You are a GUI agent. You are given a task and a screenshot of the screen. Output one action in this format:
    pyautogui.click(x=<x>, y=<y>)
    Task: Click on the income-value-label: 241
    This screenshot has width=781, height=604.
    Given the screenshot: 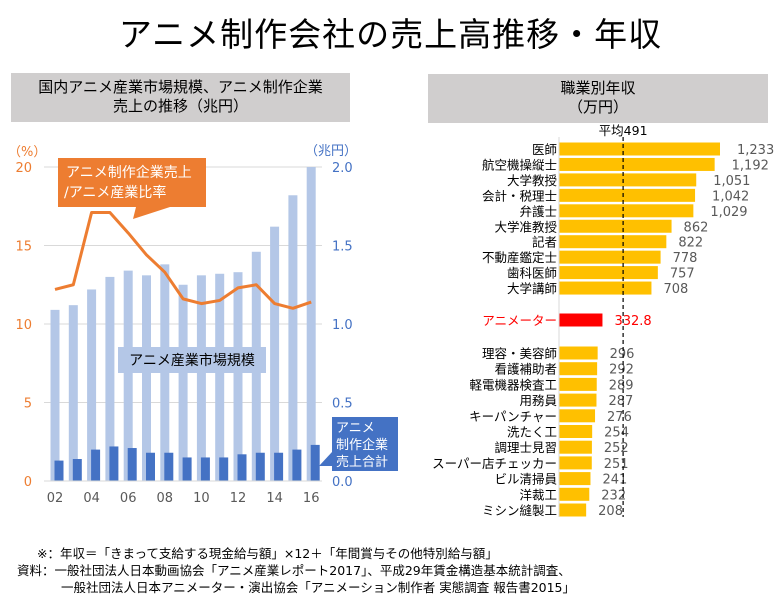 What is the action you would take?
    pyautogui.click(x=614, y=480)
    